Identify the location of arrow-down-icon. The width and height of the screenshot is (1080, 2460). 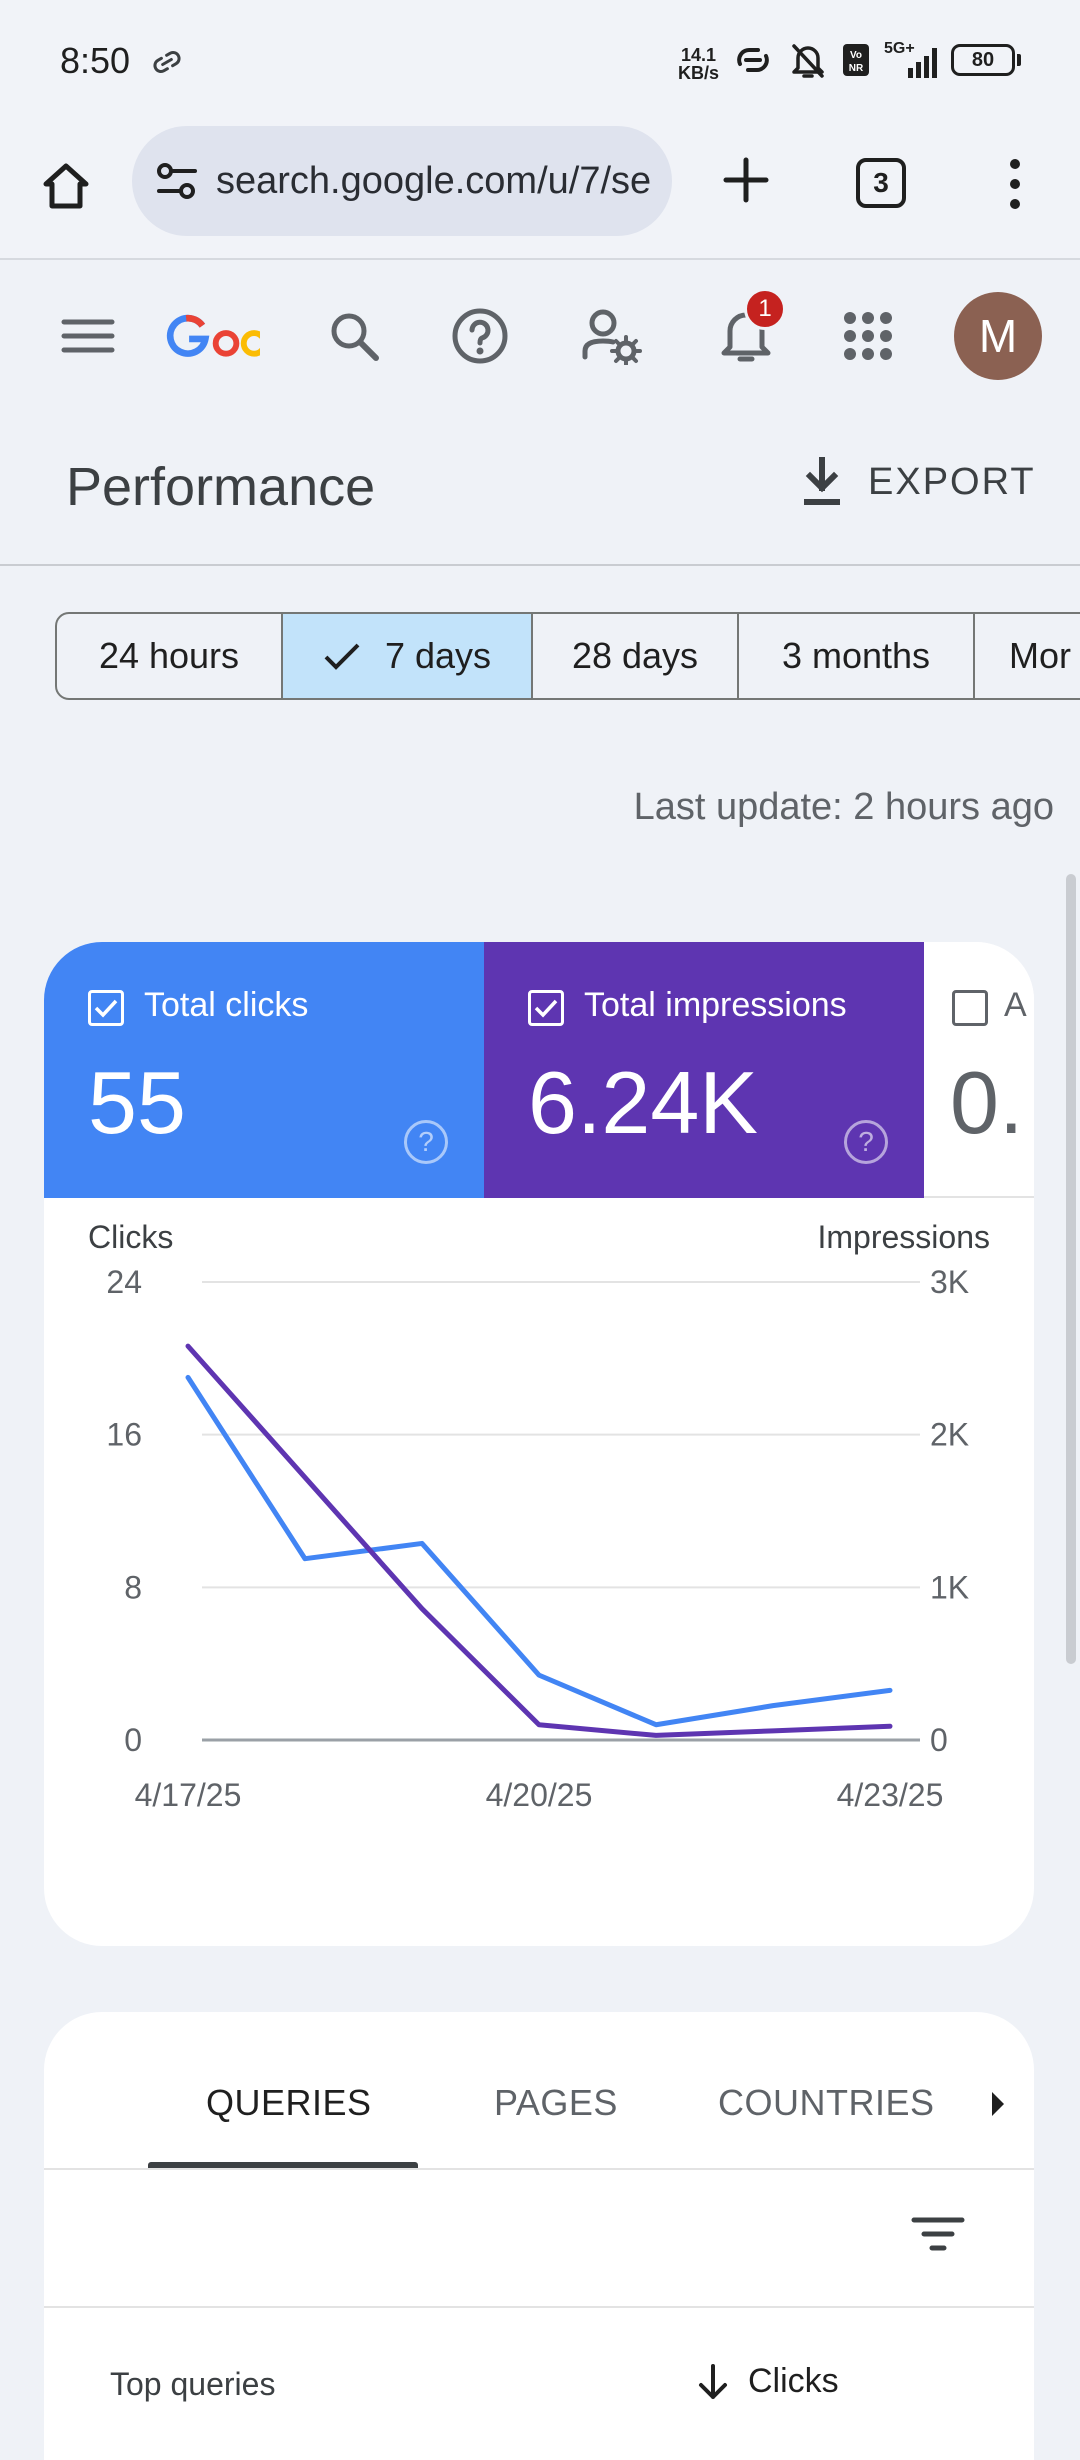
(713, 2381).